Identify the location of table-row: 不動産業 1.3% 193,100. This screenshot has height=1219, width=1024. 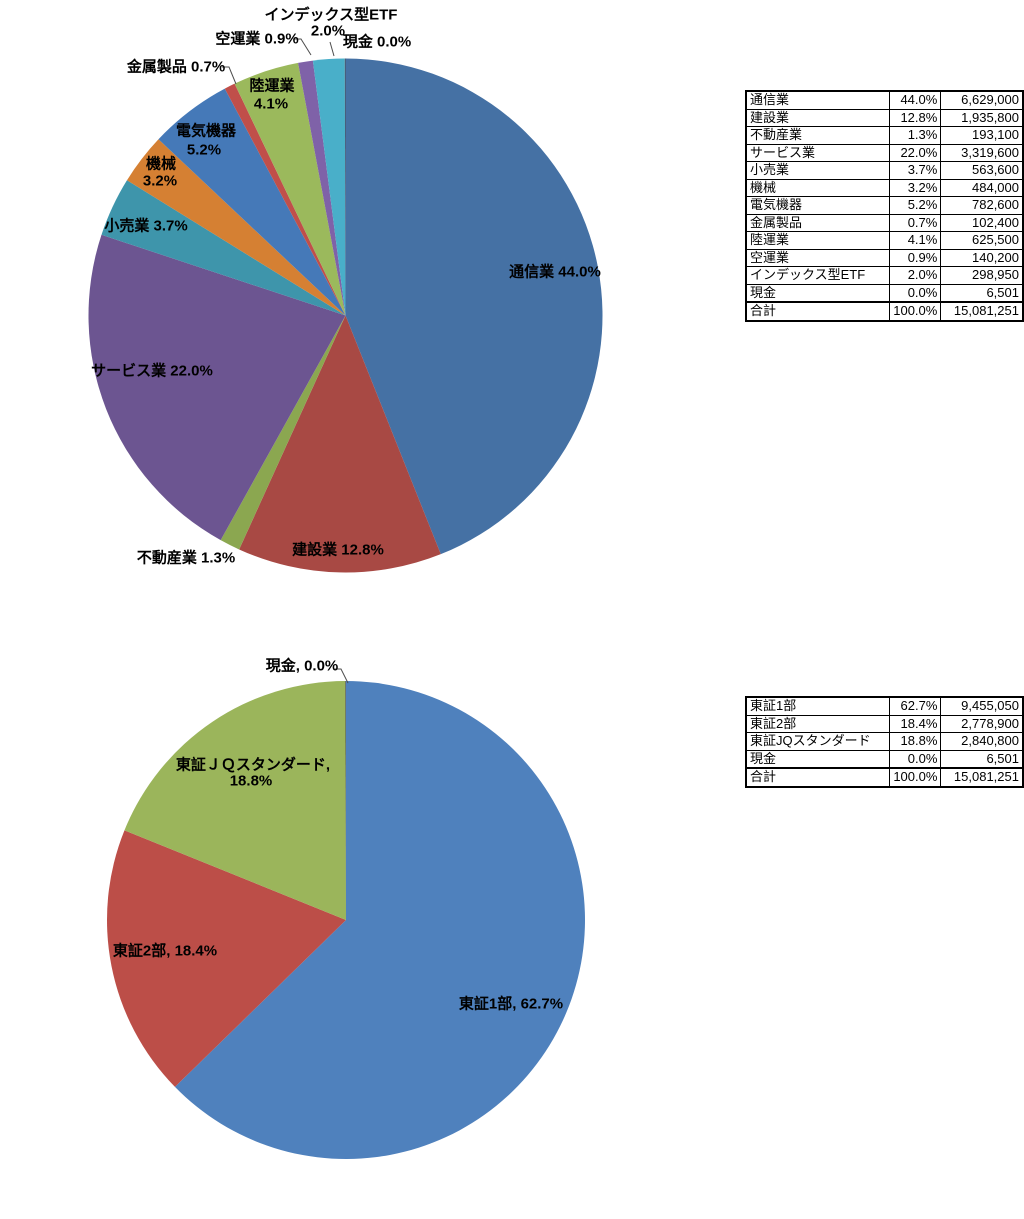
(884, 135).